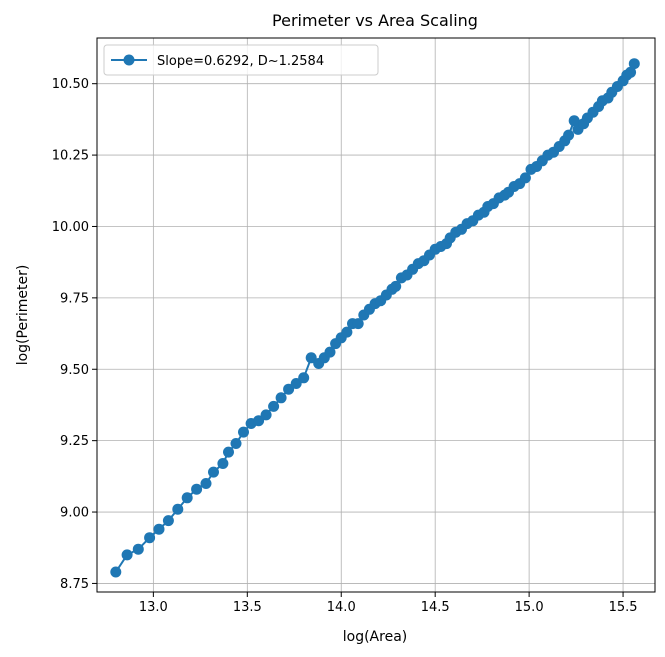 The width and height of the screenshot is (665, 657). Describe the element at coordinates (74, 298) in the screenshot. I see `y-tick-label: 9.75` at that location.